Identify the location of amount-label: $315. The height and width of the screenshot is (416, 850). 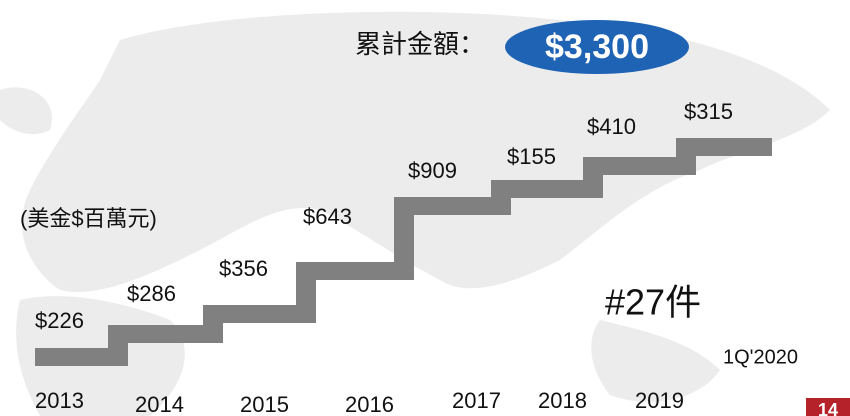
(708, 111).